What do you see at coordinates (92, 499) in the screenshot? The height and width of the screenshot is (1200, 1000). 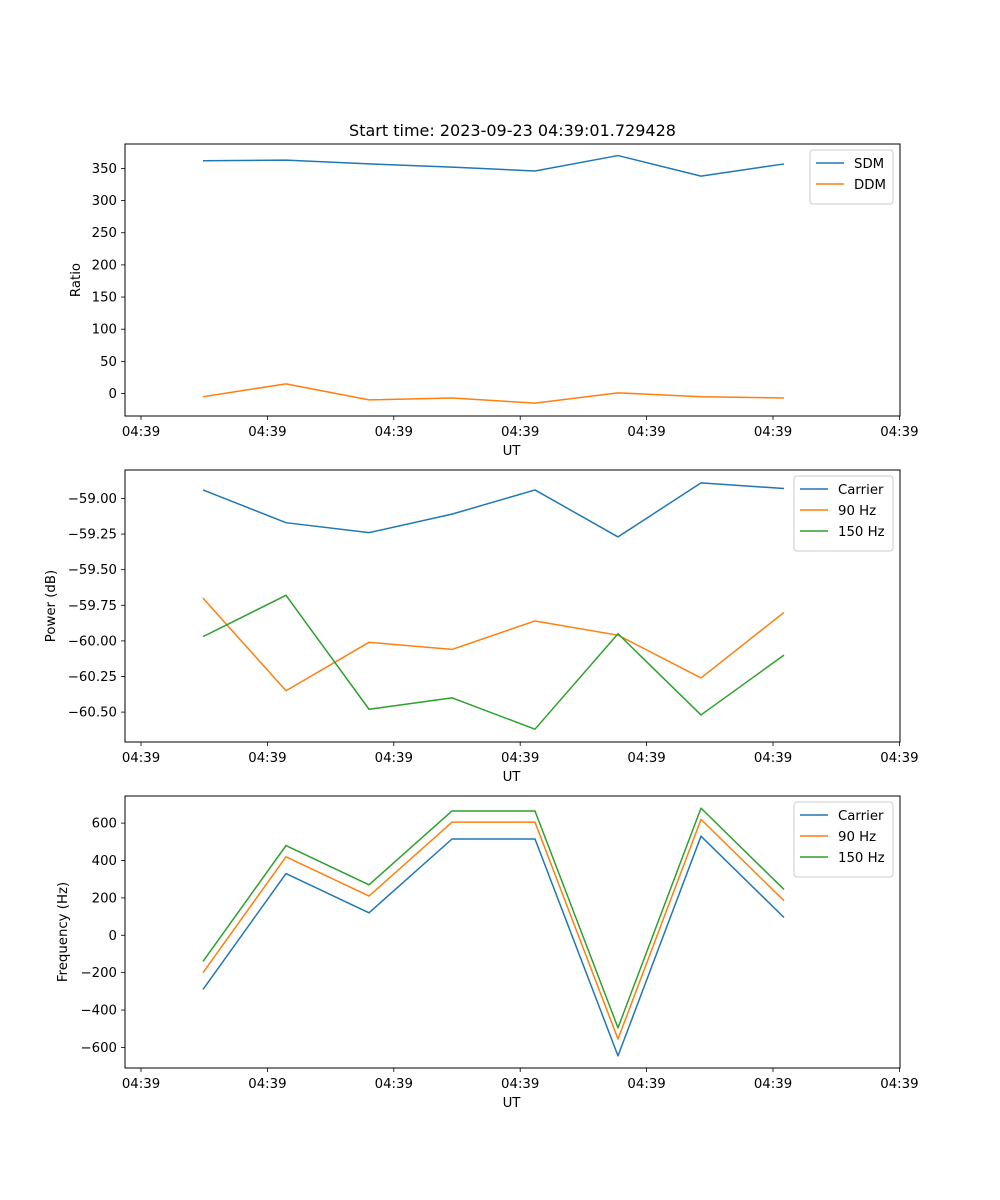 I see `y-tick-label: −59.00` at bounding box center [92, 499].